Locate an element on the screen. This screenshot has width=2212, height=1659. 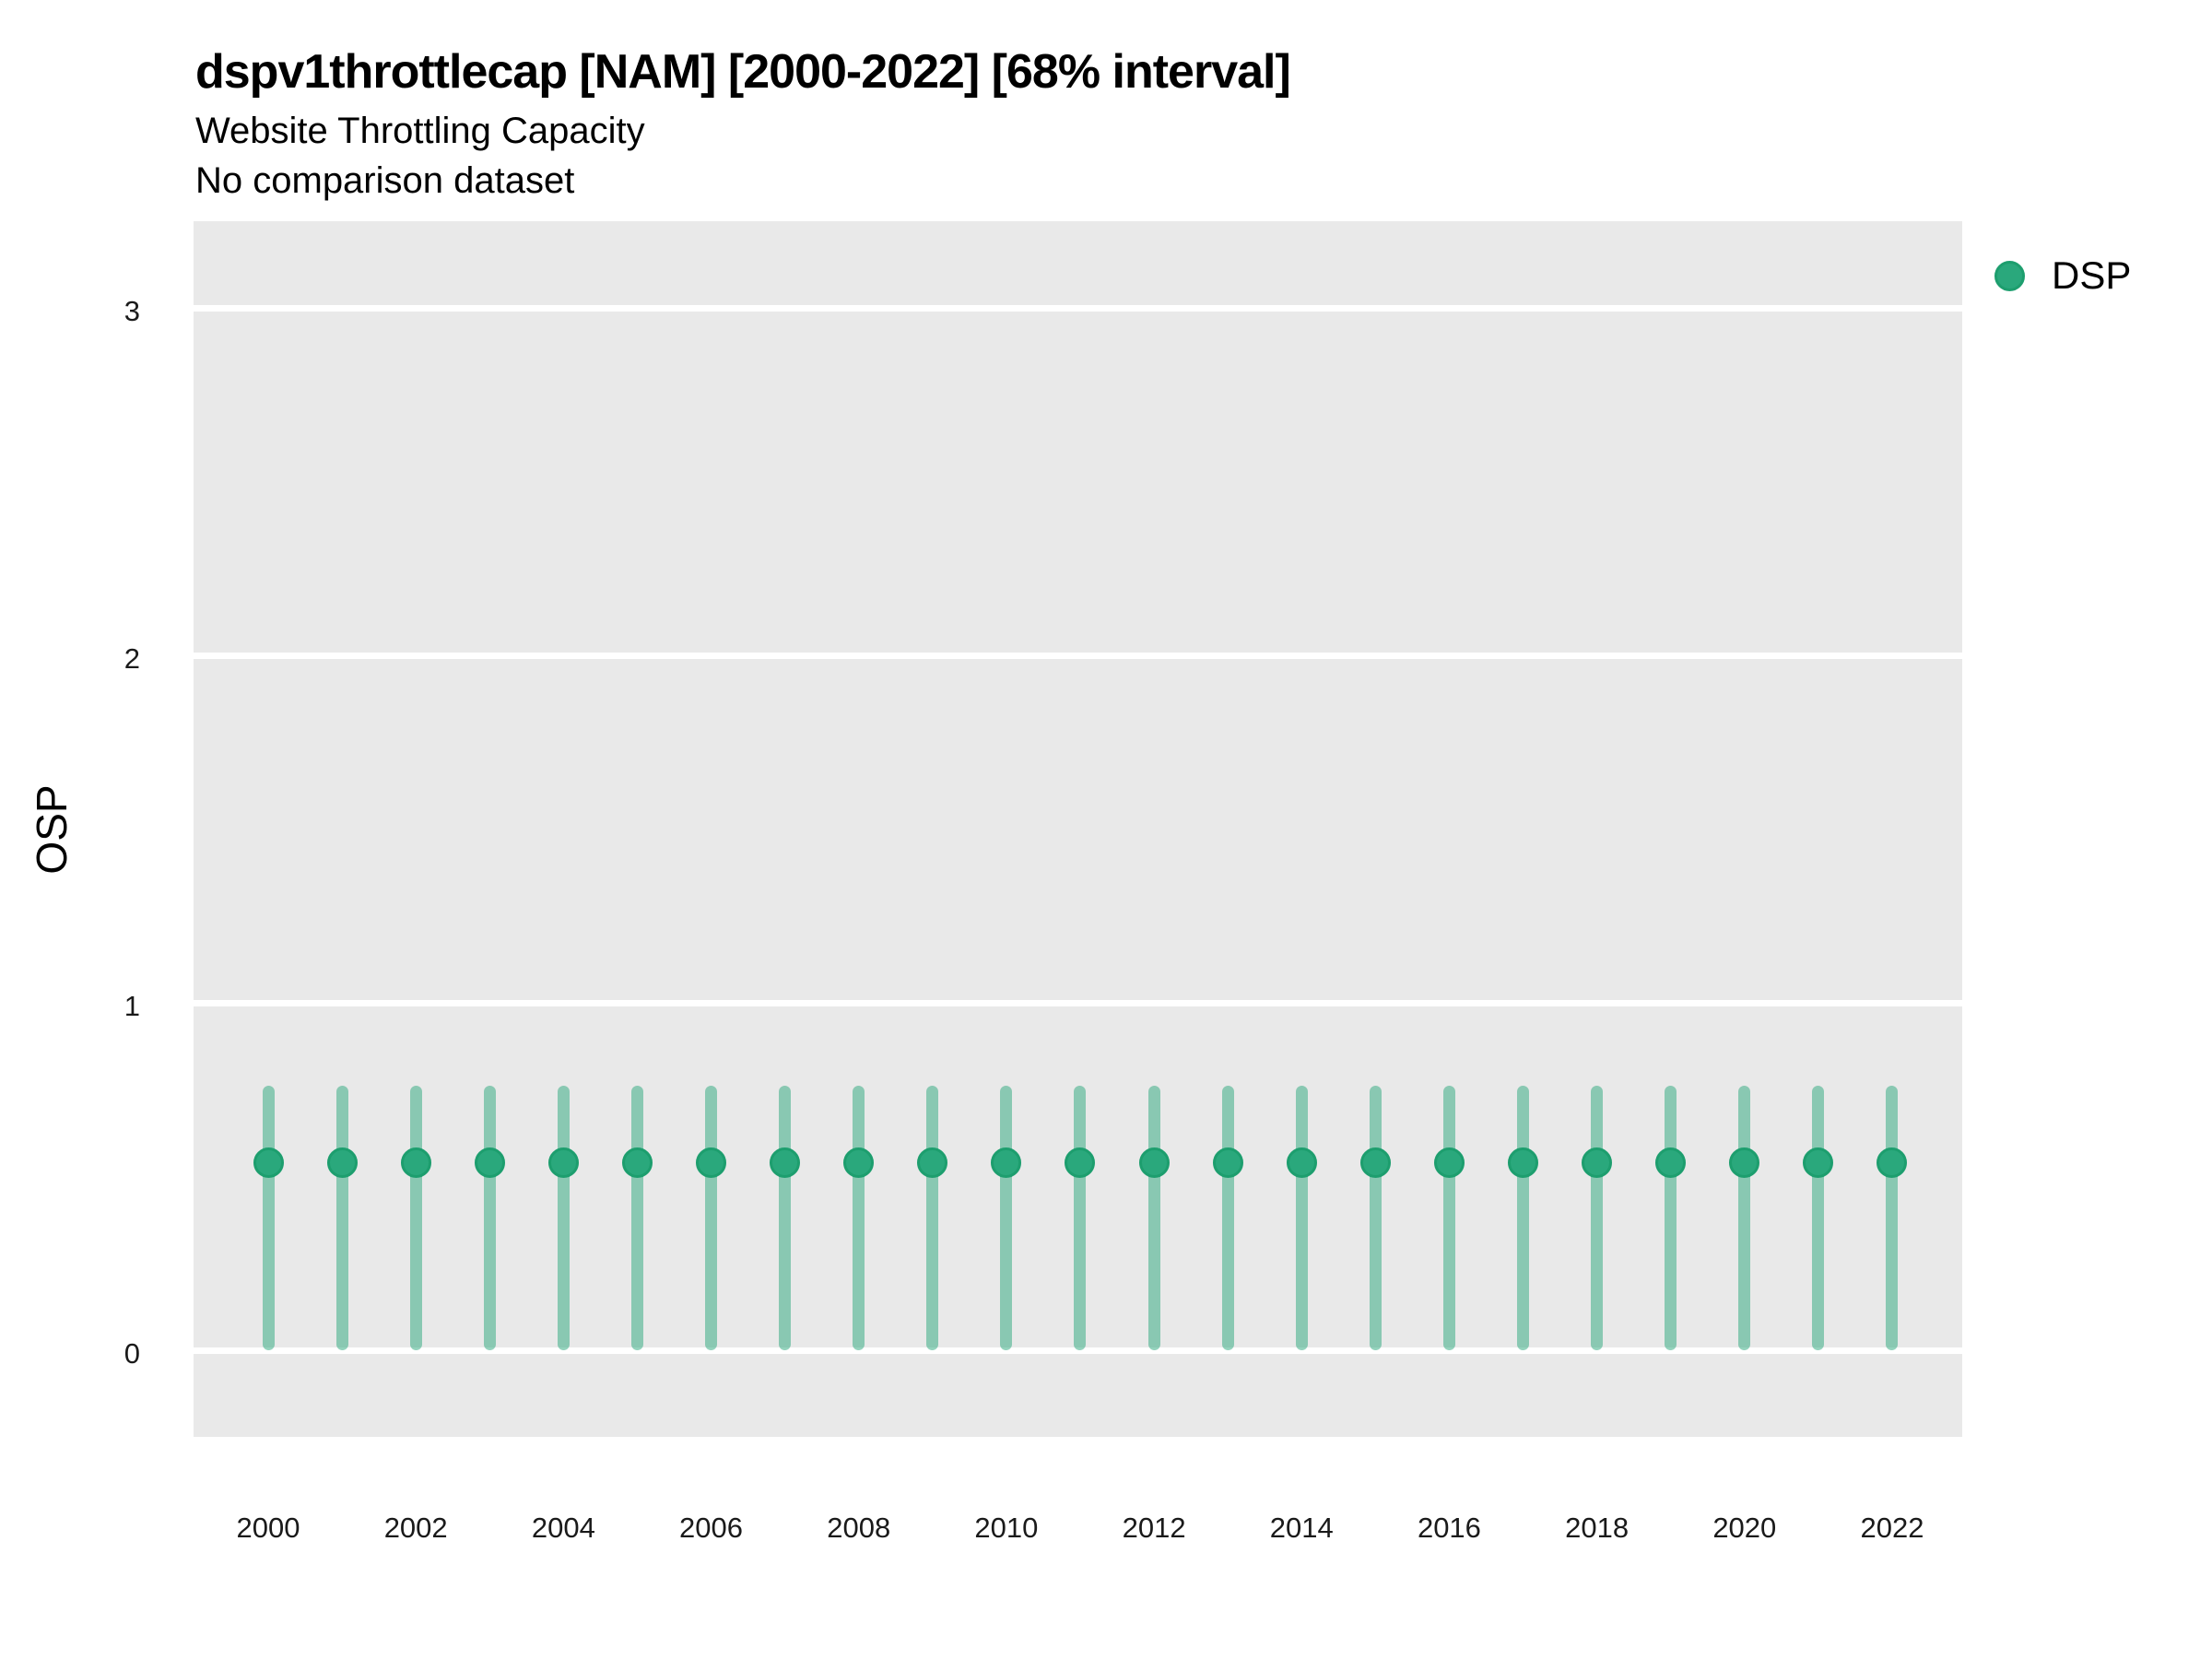
data-point-2014 is located at coordinates (1301, 1162).